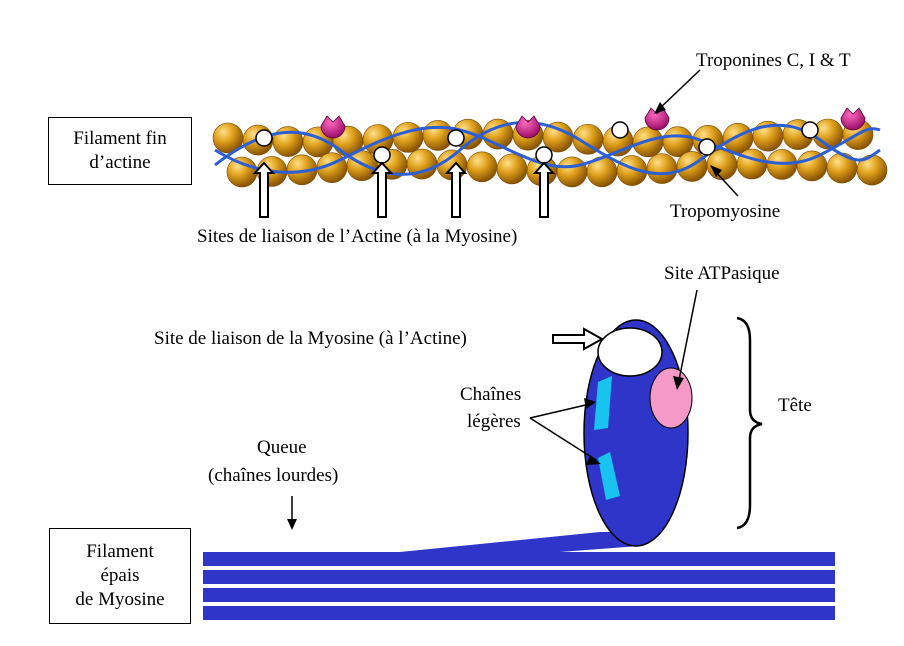  What do you see at coordinates (120, 551) in the screenshot?
I see `thick-filament-line-1: Filament` at bounding box center [120, 551].